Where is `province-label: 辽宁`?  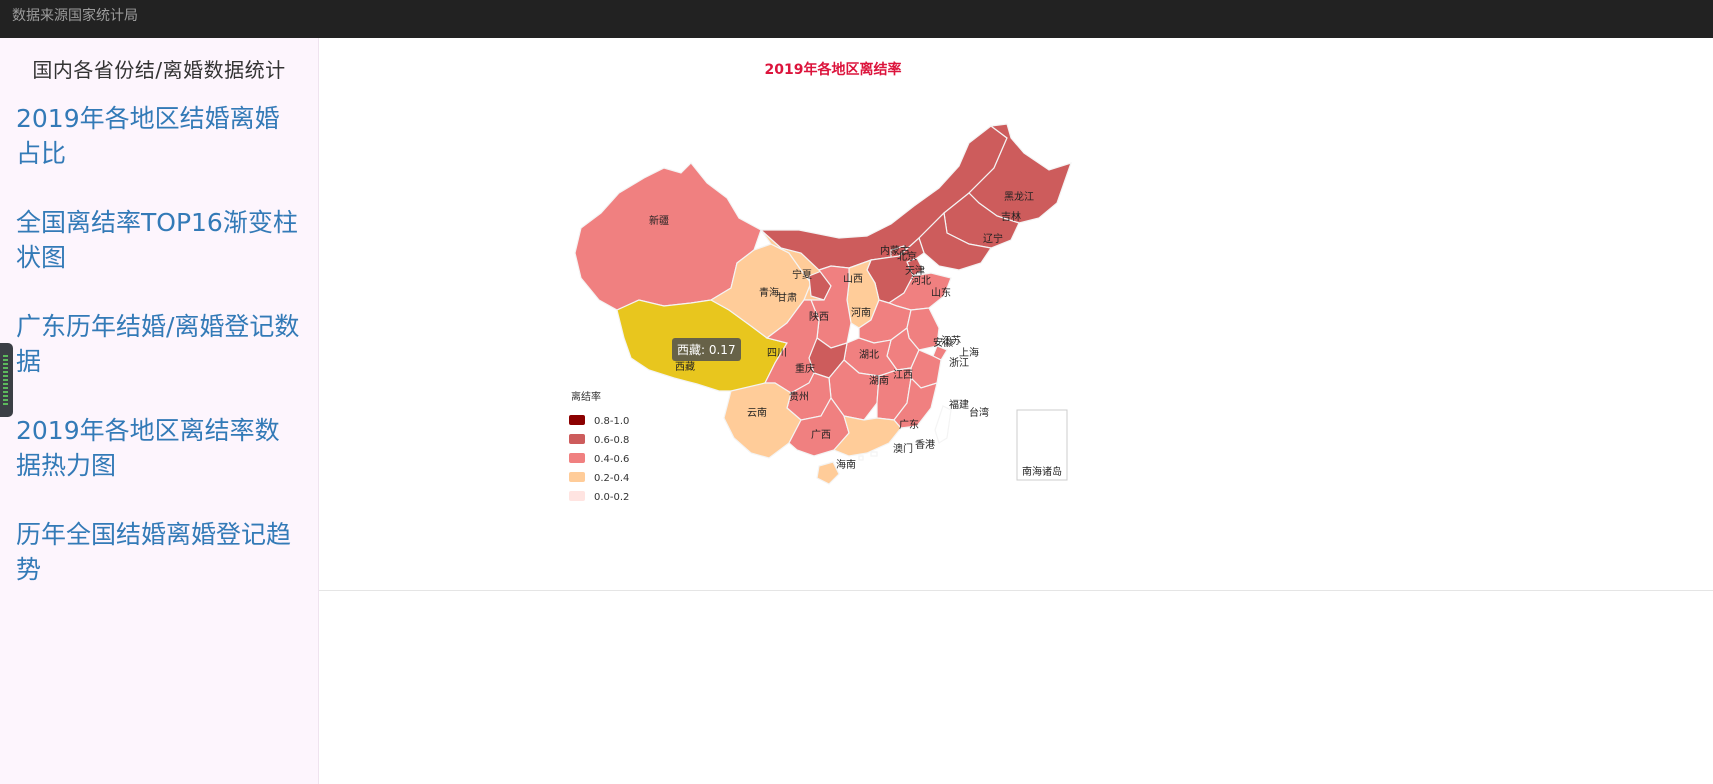 province-label: 辽宁 is located at coordinates (993, 238).